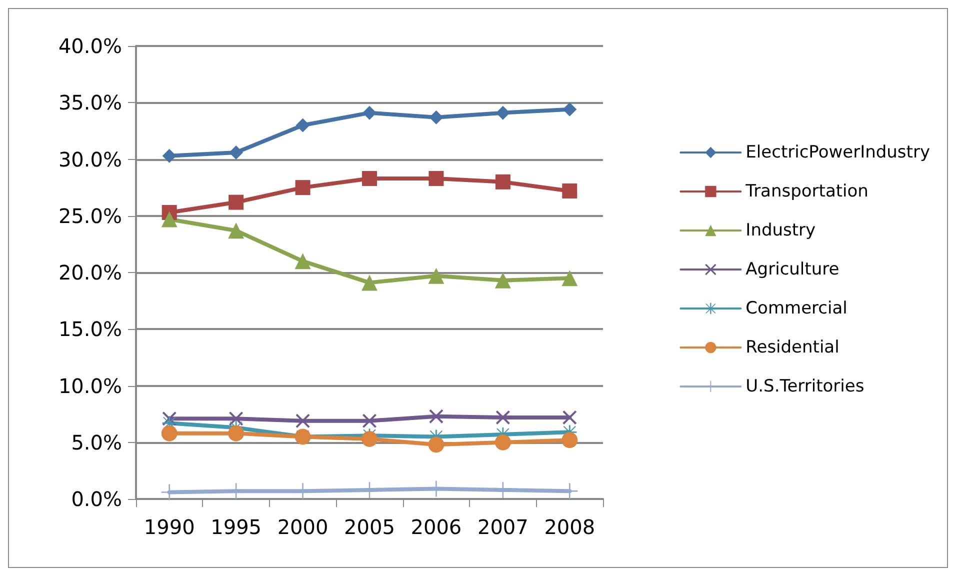 This screenshot has height=578, width=956. What do you see at coordinates (90, 216) in the screenshot?
I see `y-tick-label: 25.0%` at bounding box center [90, 216].